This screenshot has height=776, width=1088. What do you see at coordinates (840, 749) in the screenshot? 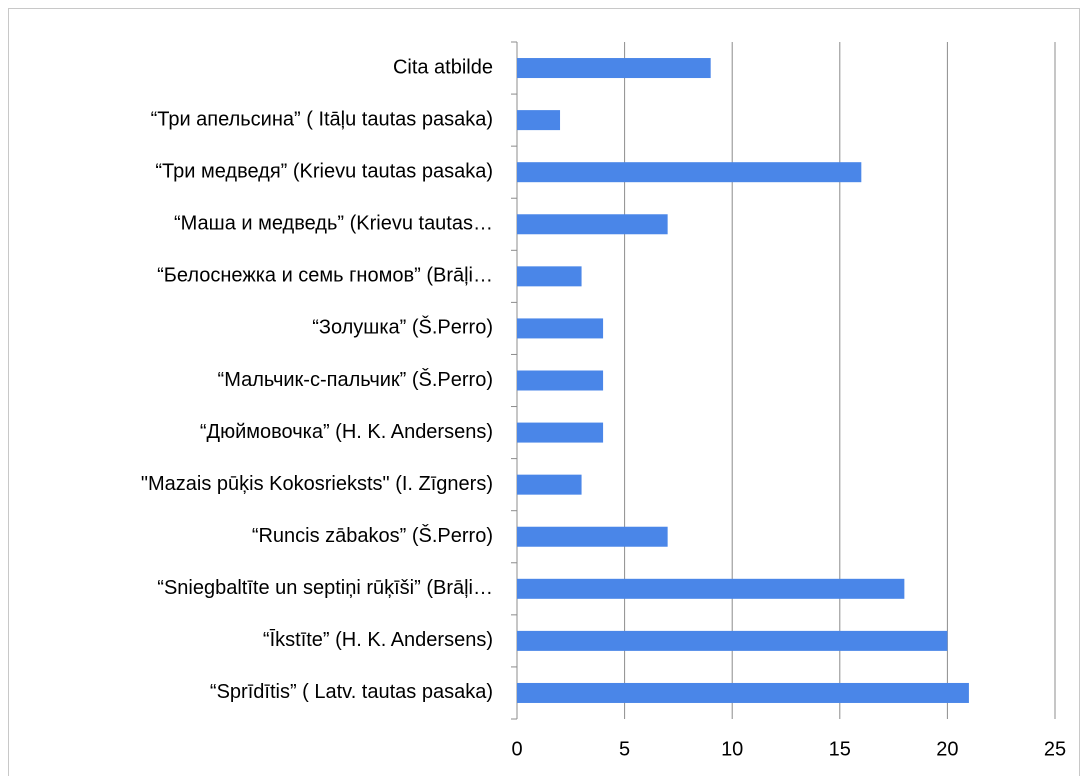
I see `x-tick-label: 15` at bounding box center [840, 749].